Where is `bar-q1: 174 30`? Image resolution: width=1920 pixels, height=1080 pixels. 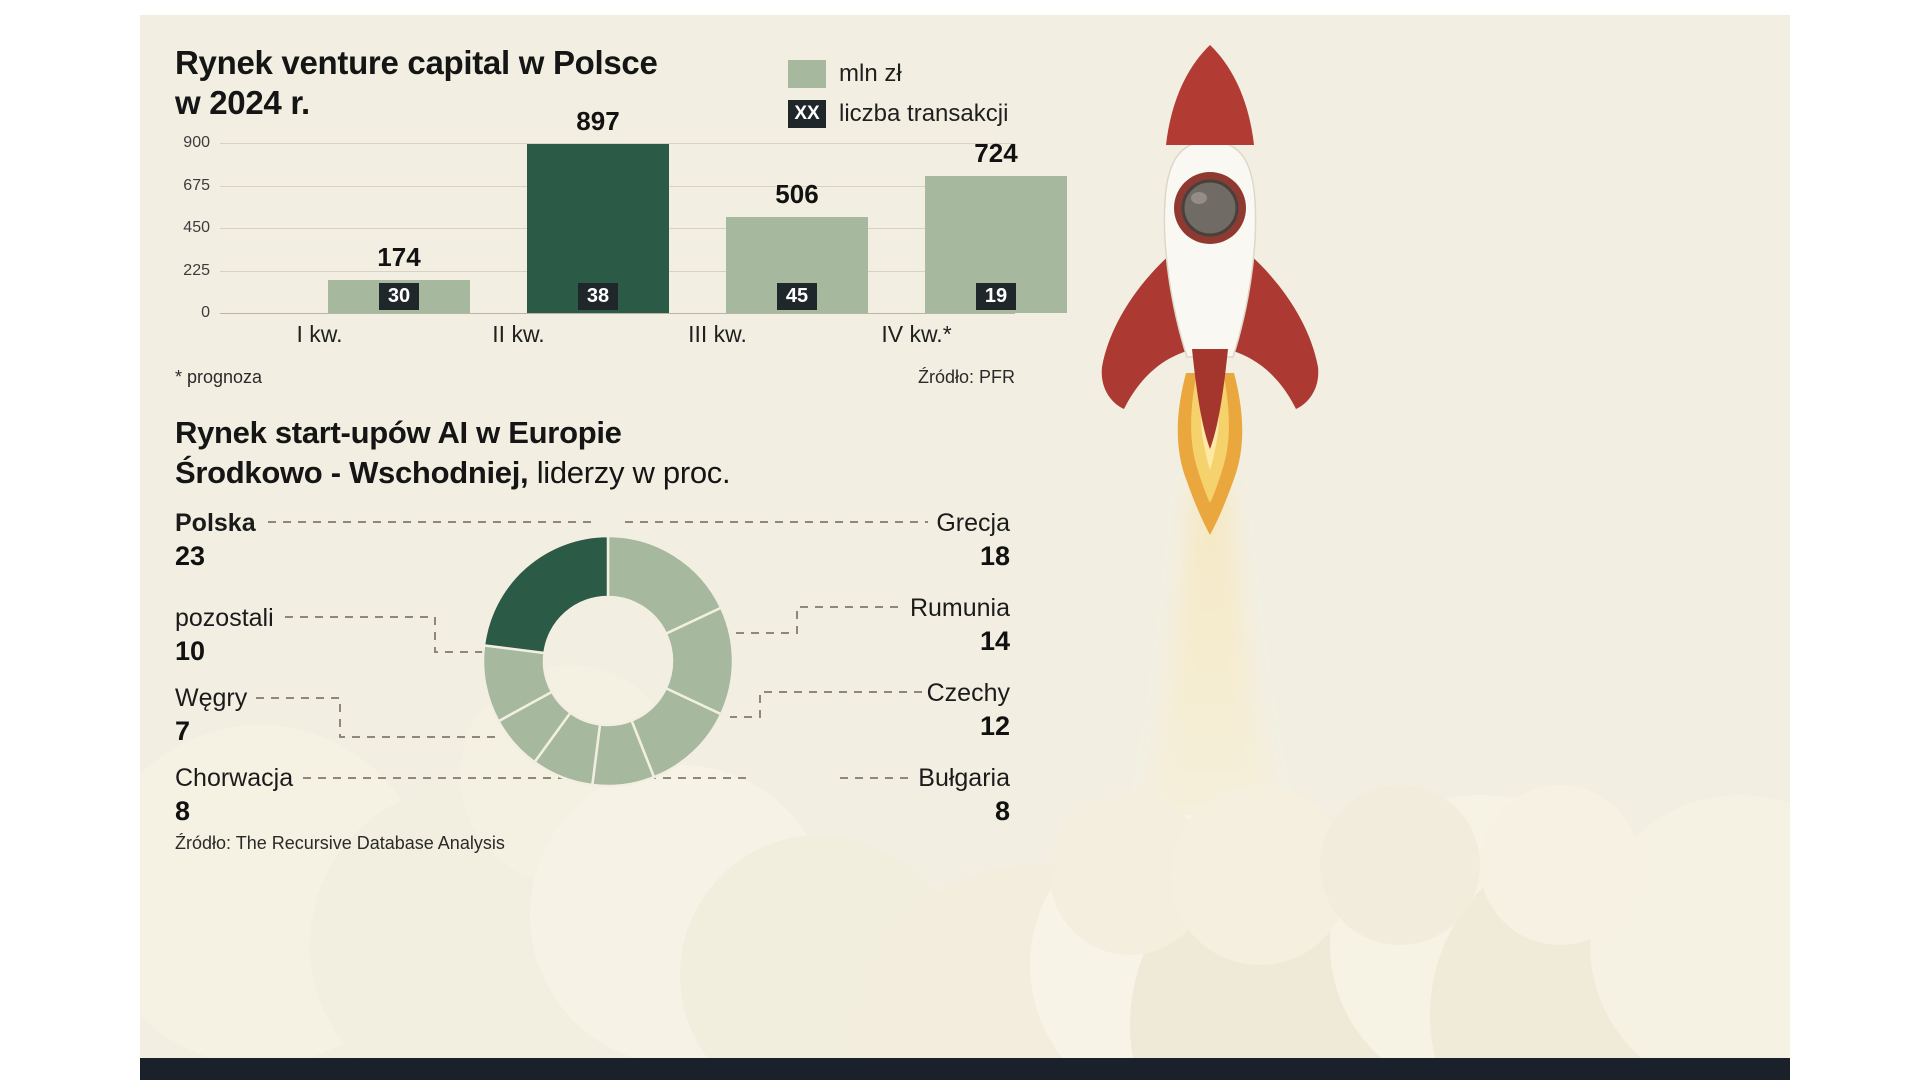 bar-q1: 174 30 is located at coordinates (399, 277).